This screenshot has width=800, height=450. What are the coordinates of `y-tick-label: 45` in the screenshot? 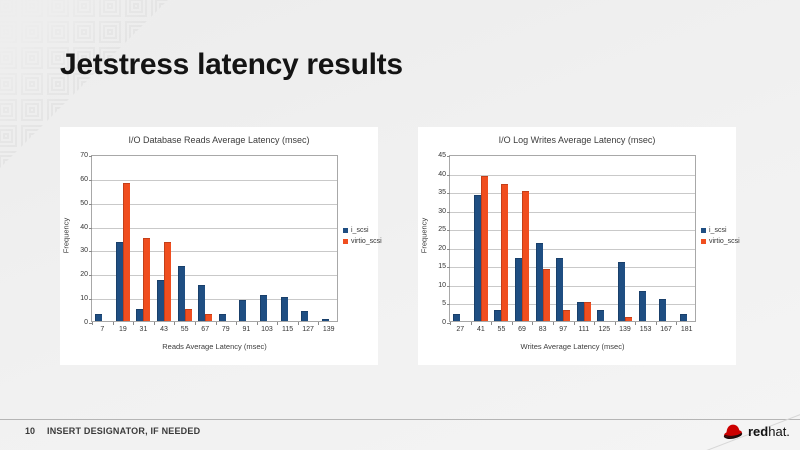 It's located at (442, 155).